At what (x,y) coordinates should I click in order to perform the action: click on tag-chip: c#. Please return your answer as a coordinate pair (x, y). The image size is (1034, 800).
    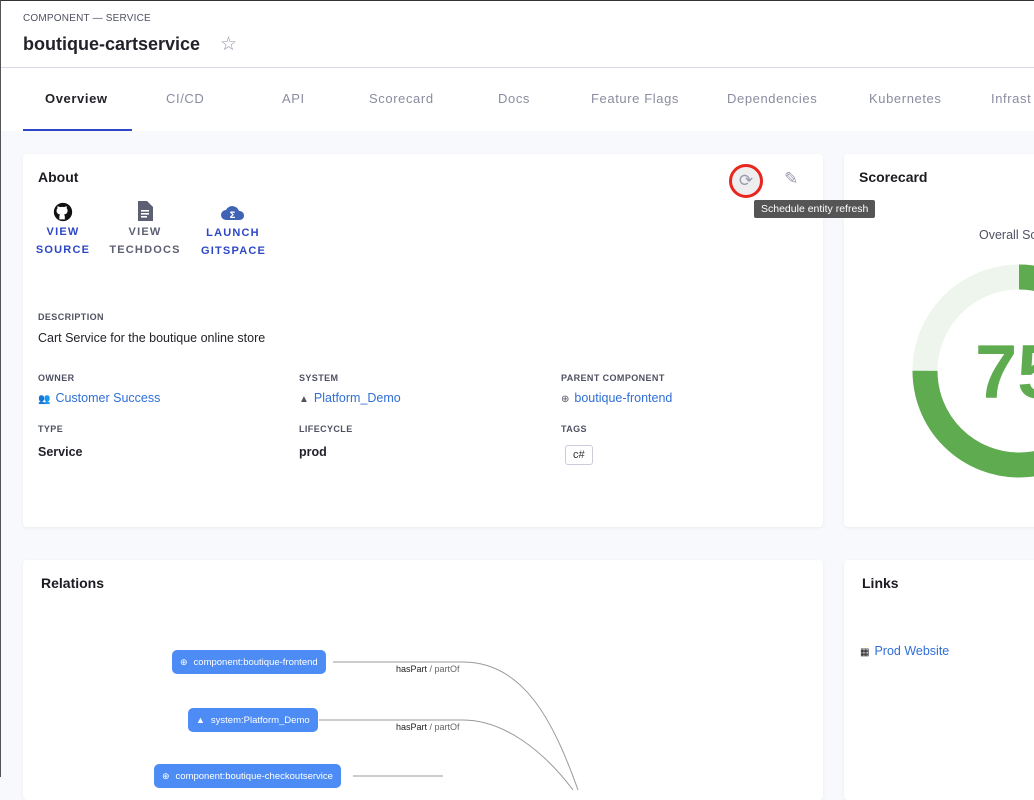
    Looking at the image, I should click on (579, 455).